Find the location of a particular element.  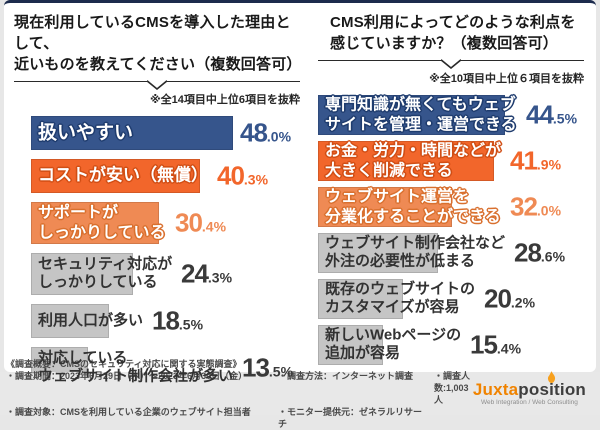

bar-row: お金・労力・時間などが 大きく削減できる 41.9% is located at coordinates (451, 161).